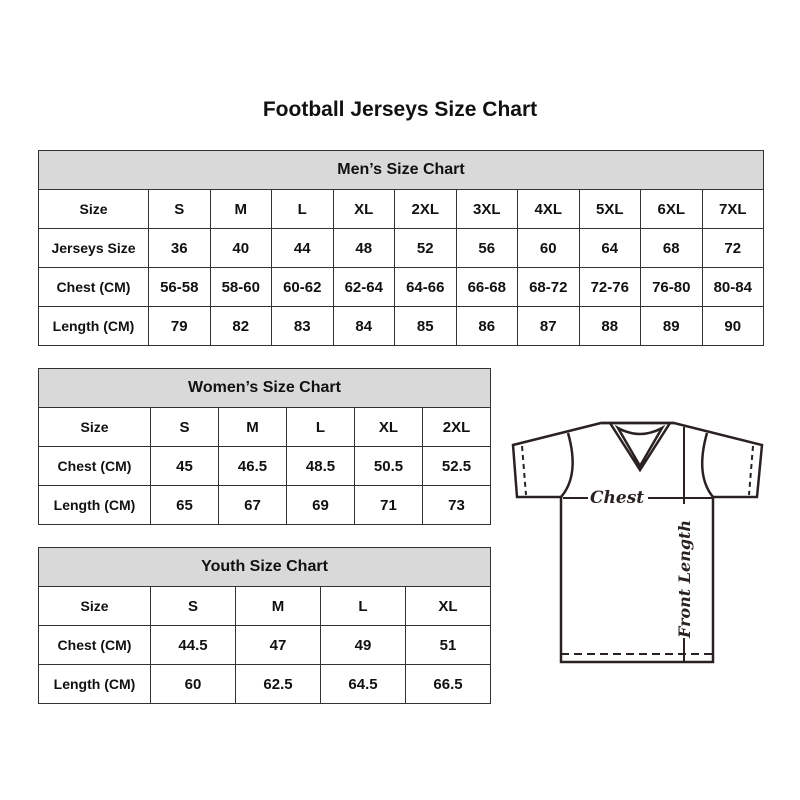 This screenshot has width=800, height=800. I want to click on table-cell: 45, so click(184, 466).